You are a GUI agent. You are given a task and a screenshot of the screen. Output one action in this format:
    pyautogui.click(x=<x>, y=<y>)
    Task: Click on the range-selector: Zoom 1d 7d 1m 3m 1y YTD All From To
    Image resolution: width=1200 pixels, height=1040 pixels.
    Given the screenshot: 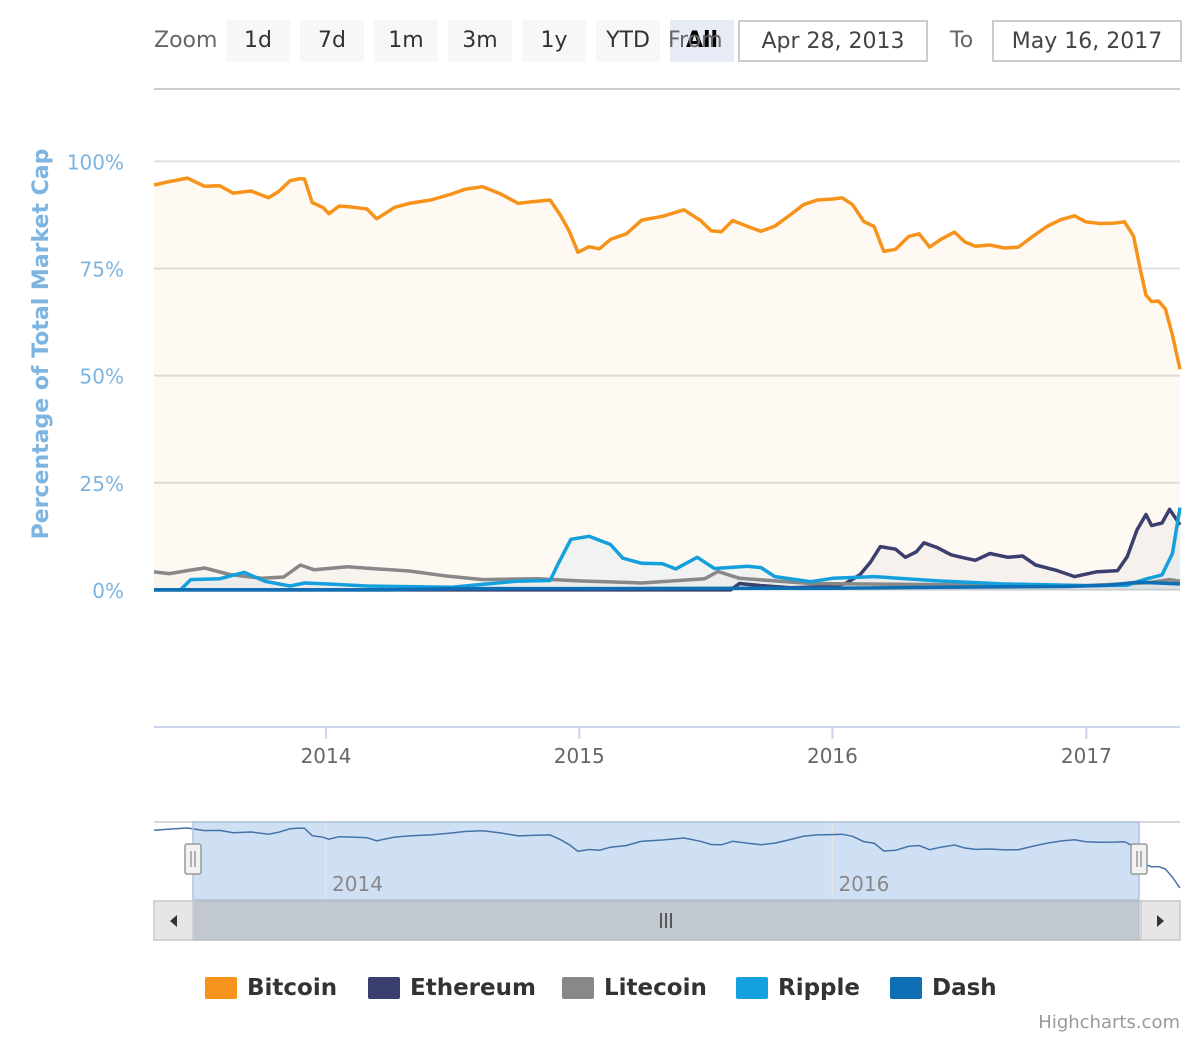 What is the action you would take?
    pyautogui.click(x=600, y=40)
    